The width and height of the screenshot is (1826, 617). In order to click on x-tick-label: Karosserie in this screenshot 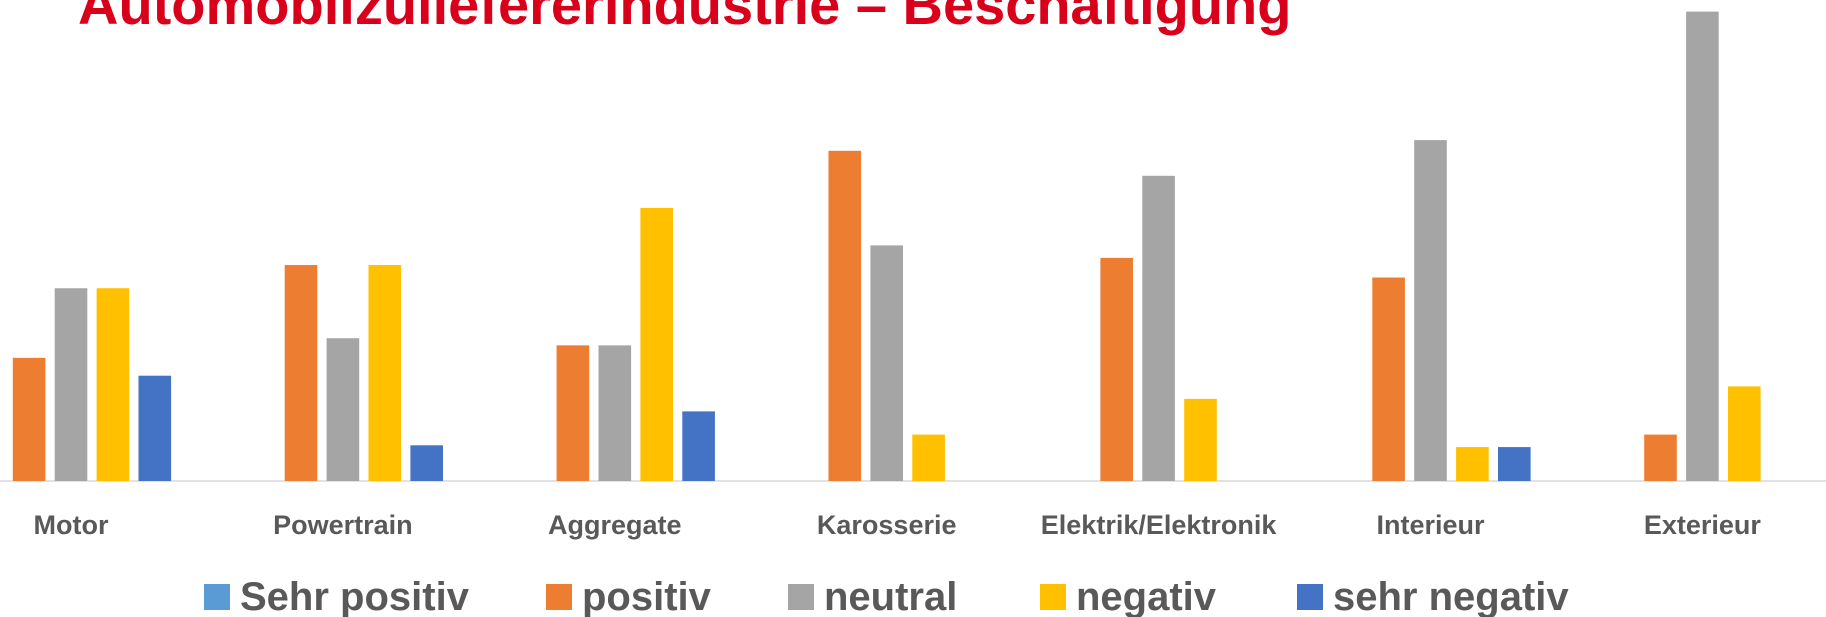, I will do `click(887, 525)`.